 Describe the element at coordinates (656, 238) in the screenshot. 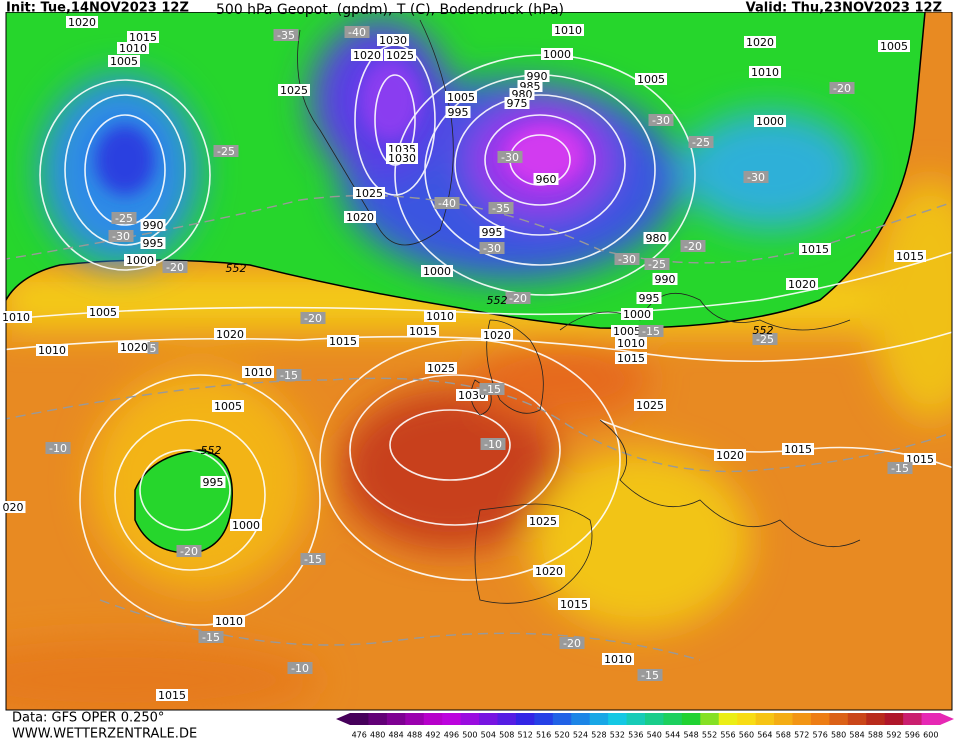

I see `pressure-label: 980` at that location.